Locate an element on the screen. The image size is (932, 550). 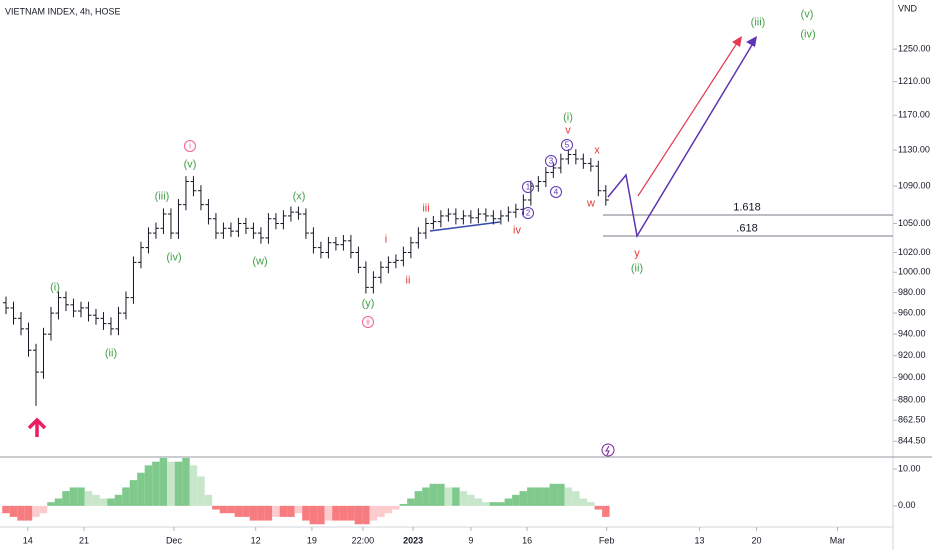
y-tick-label: 844.50 is located at coordinates (912, 441).